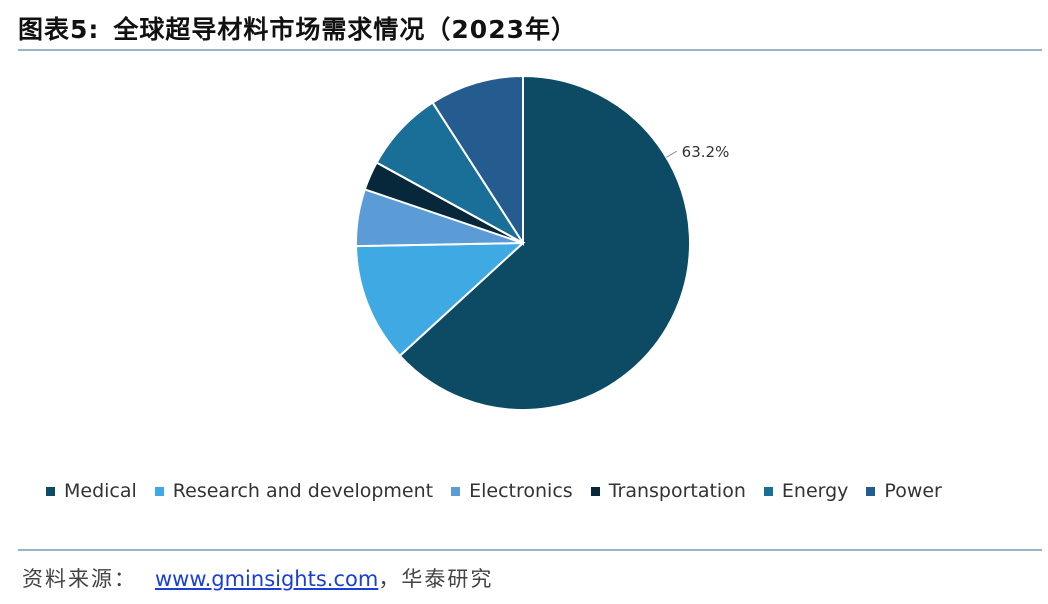  Describe the element at coordinates (677, 491) in the screenshot. I see `legend-label-transportation: Transportation` at that location.